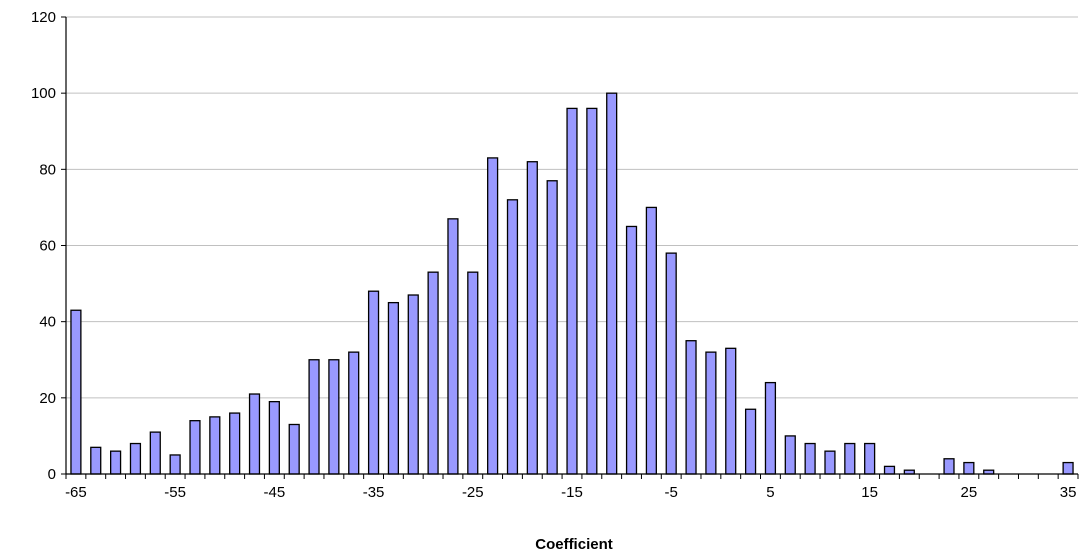  What do you see at coordinates (691, 407) in the screenshot?
I see `bar--3` at bounding box center [691, 407].